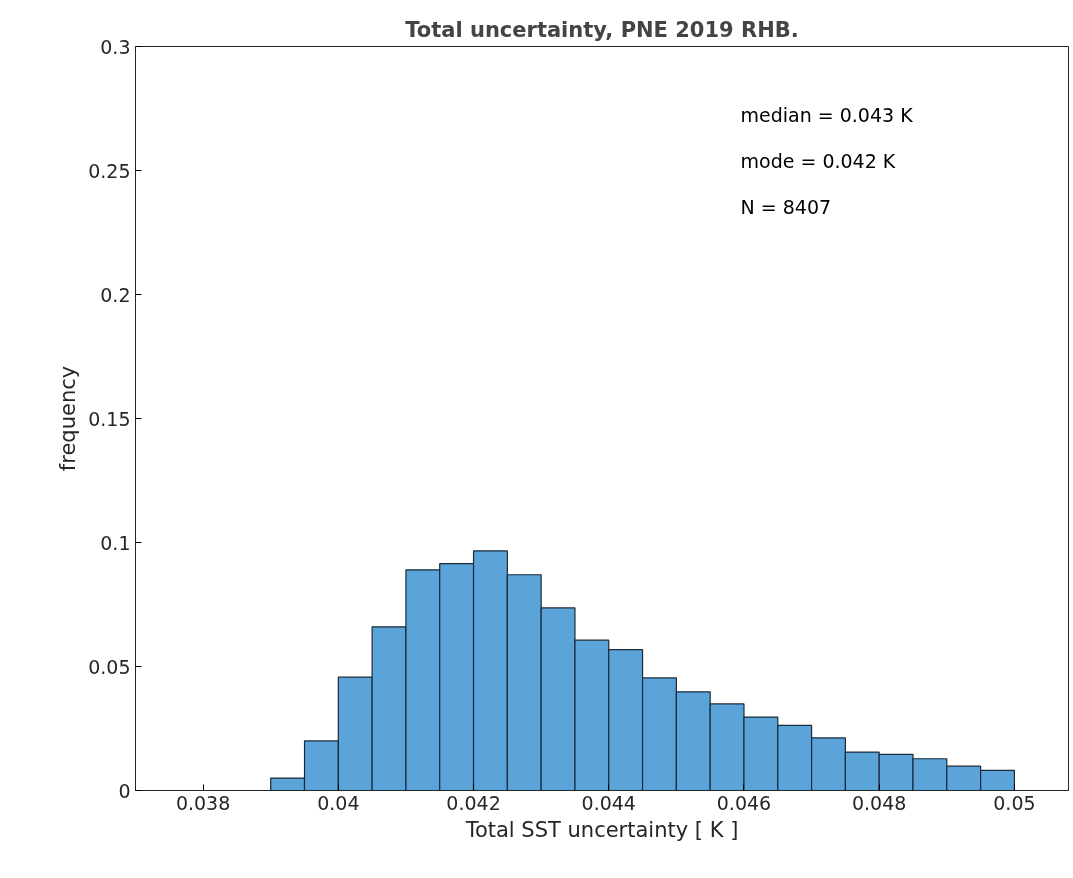  I want to click on y-tick-label: 0.1, so click(115, 542).